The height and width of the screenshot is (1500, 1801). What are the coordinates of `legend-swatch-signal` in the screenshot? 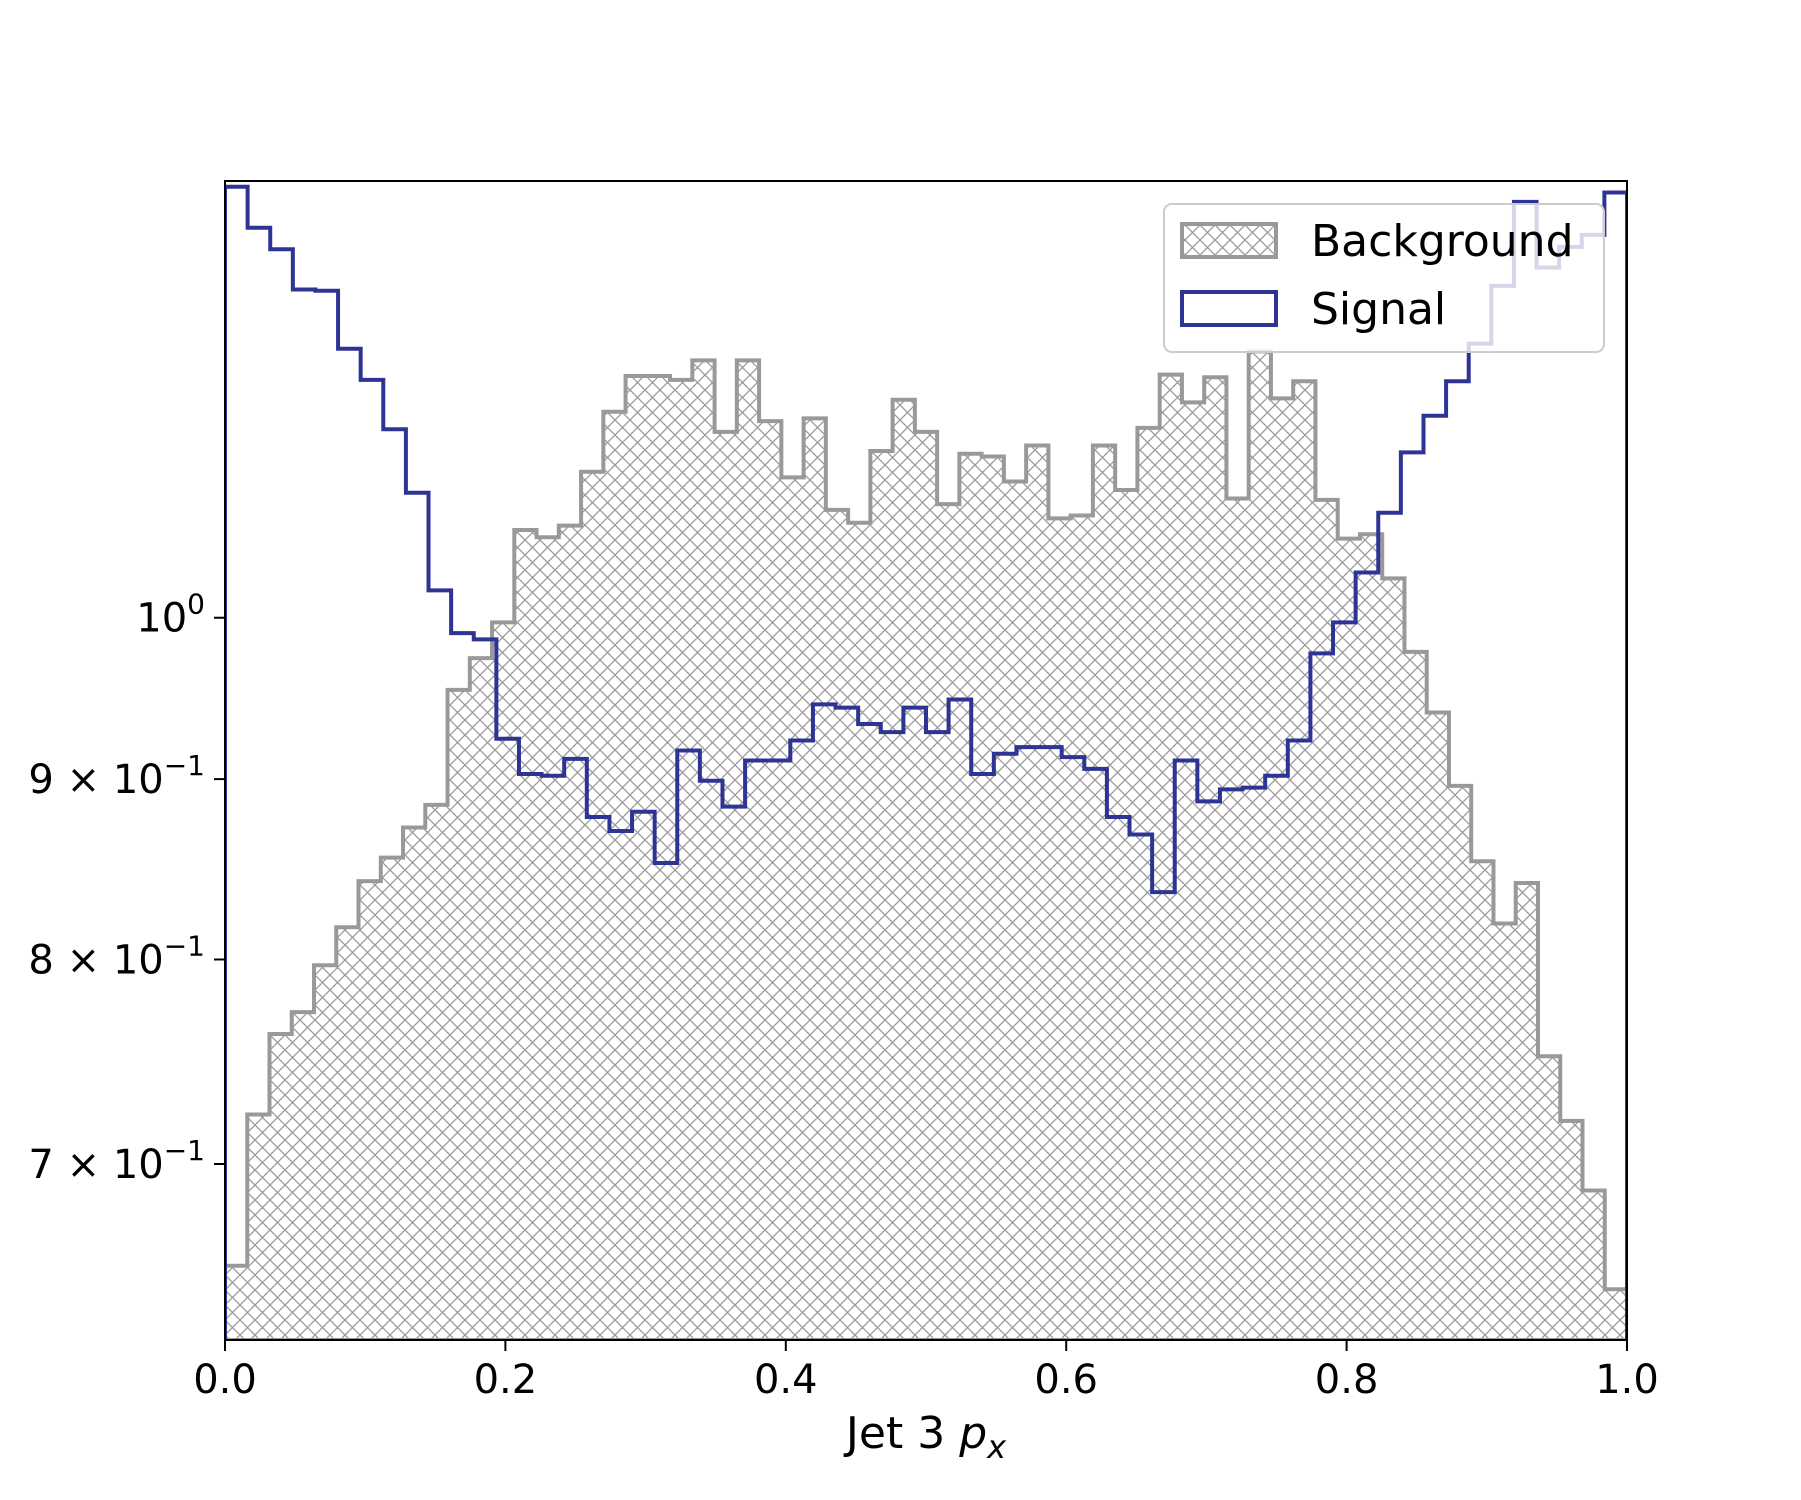 It's located at (1229, 308).